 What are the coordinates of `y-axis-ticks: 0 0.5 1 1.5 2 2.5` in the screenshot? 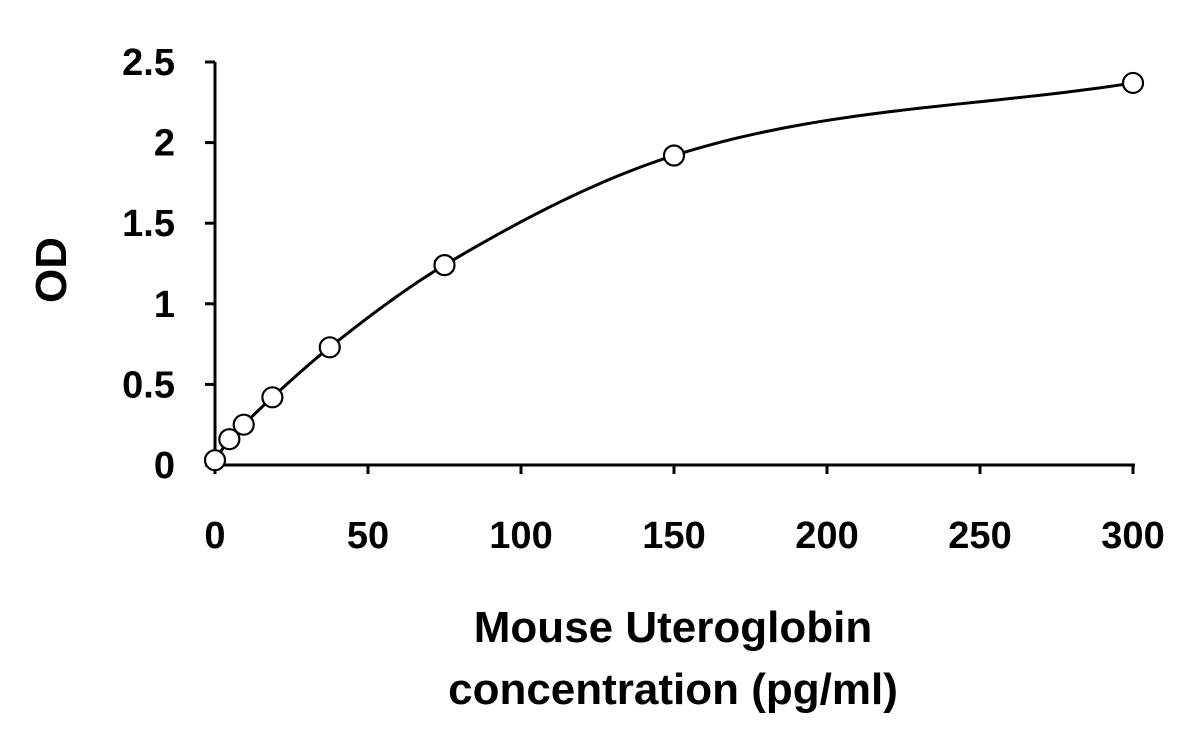 It's located at (168, 264).